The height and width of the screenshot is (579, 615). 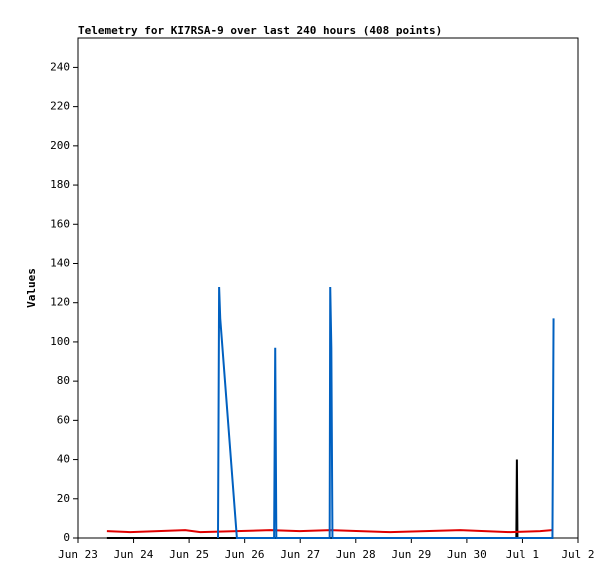 What do you see at coordinates (31, 288) in the screenshot?
I see `y-axis-label: Values` at bounding box center [31, 288].